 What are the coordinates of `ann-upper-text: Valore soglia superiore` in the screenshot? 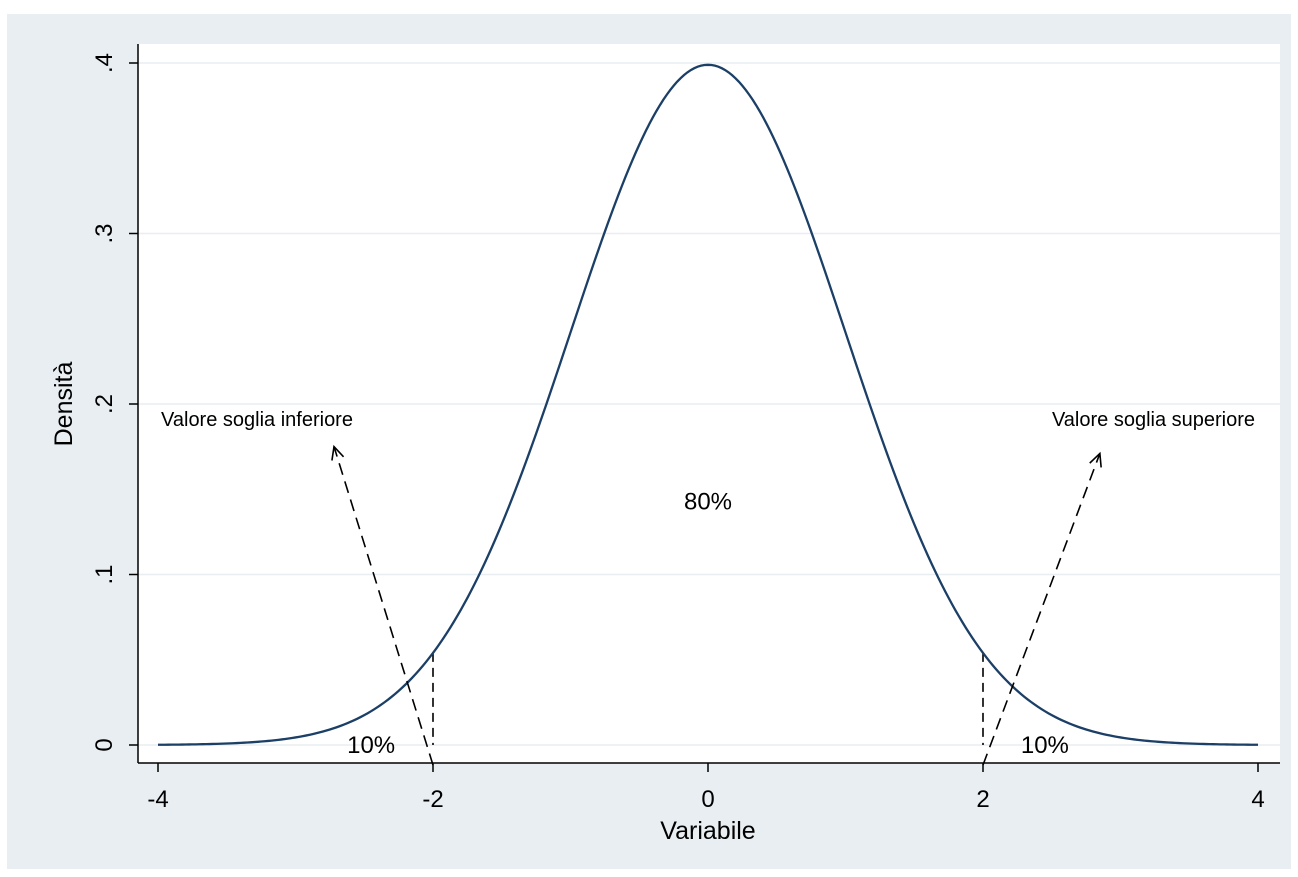 It's located at (1153, 420).